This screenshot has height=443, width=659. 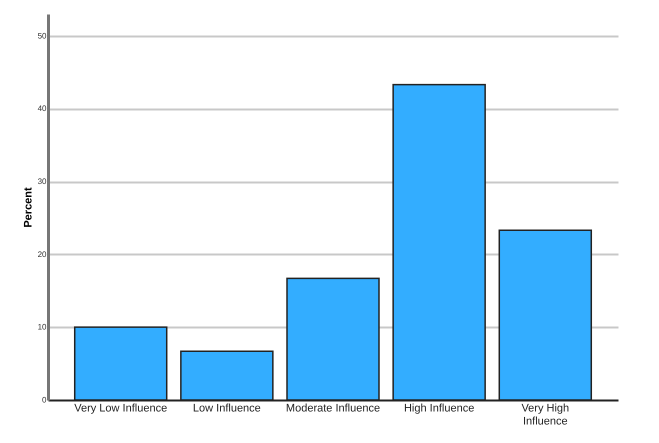 What do you see at coordinates (333, 408) in the screenshot?
I see `x-tick-label: Moderate Influence` at bounding box center [333, 408].